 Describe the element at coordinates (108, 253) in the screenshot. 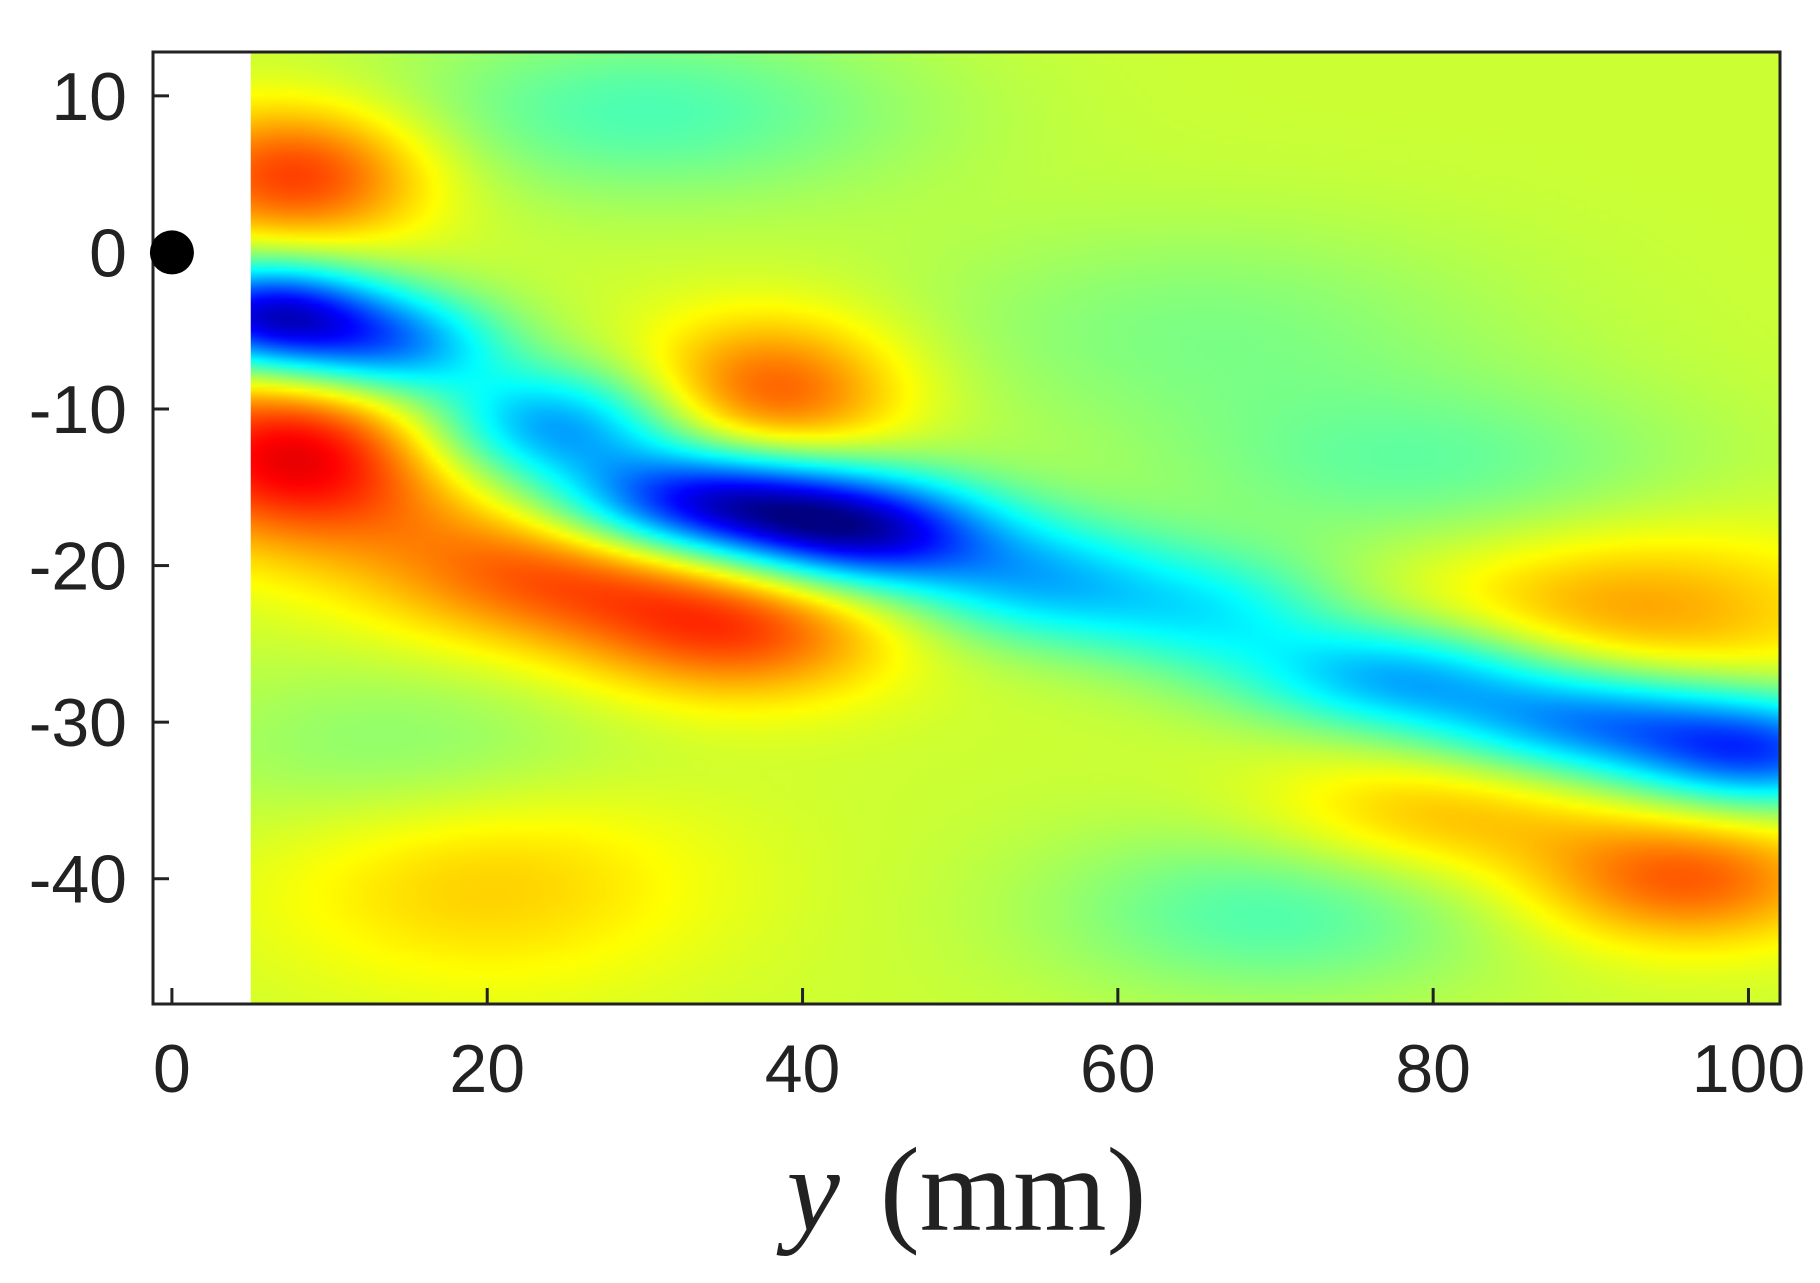

I see `y-tick-label: 0` at that location.